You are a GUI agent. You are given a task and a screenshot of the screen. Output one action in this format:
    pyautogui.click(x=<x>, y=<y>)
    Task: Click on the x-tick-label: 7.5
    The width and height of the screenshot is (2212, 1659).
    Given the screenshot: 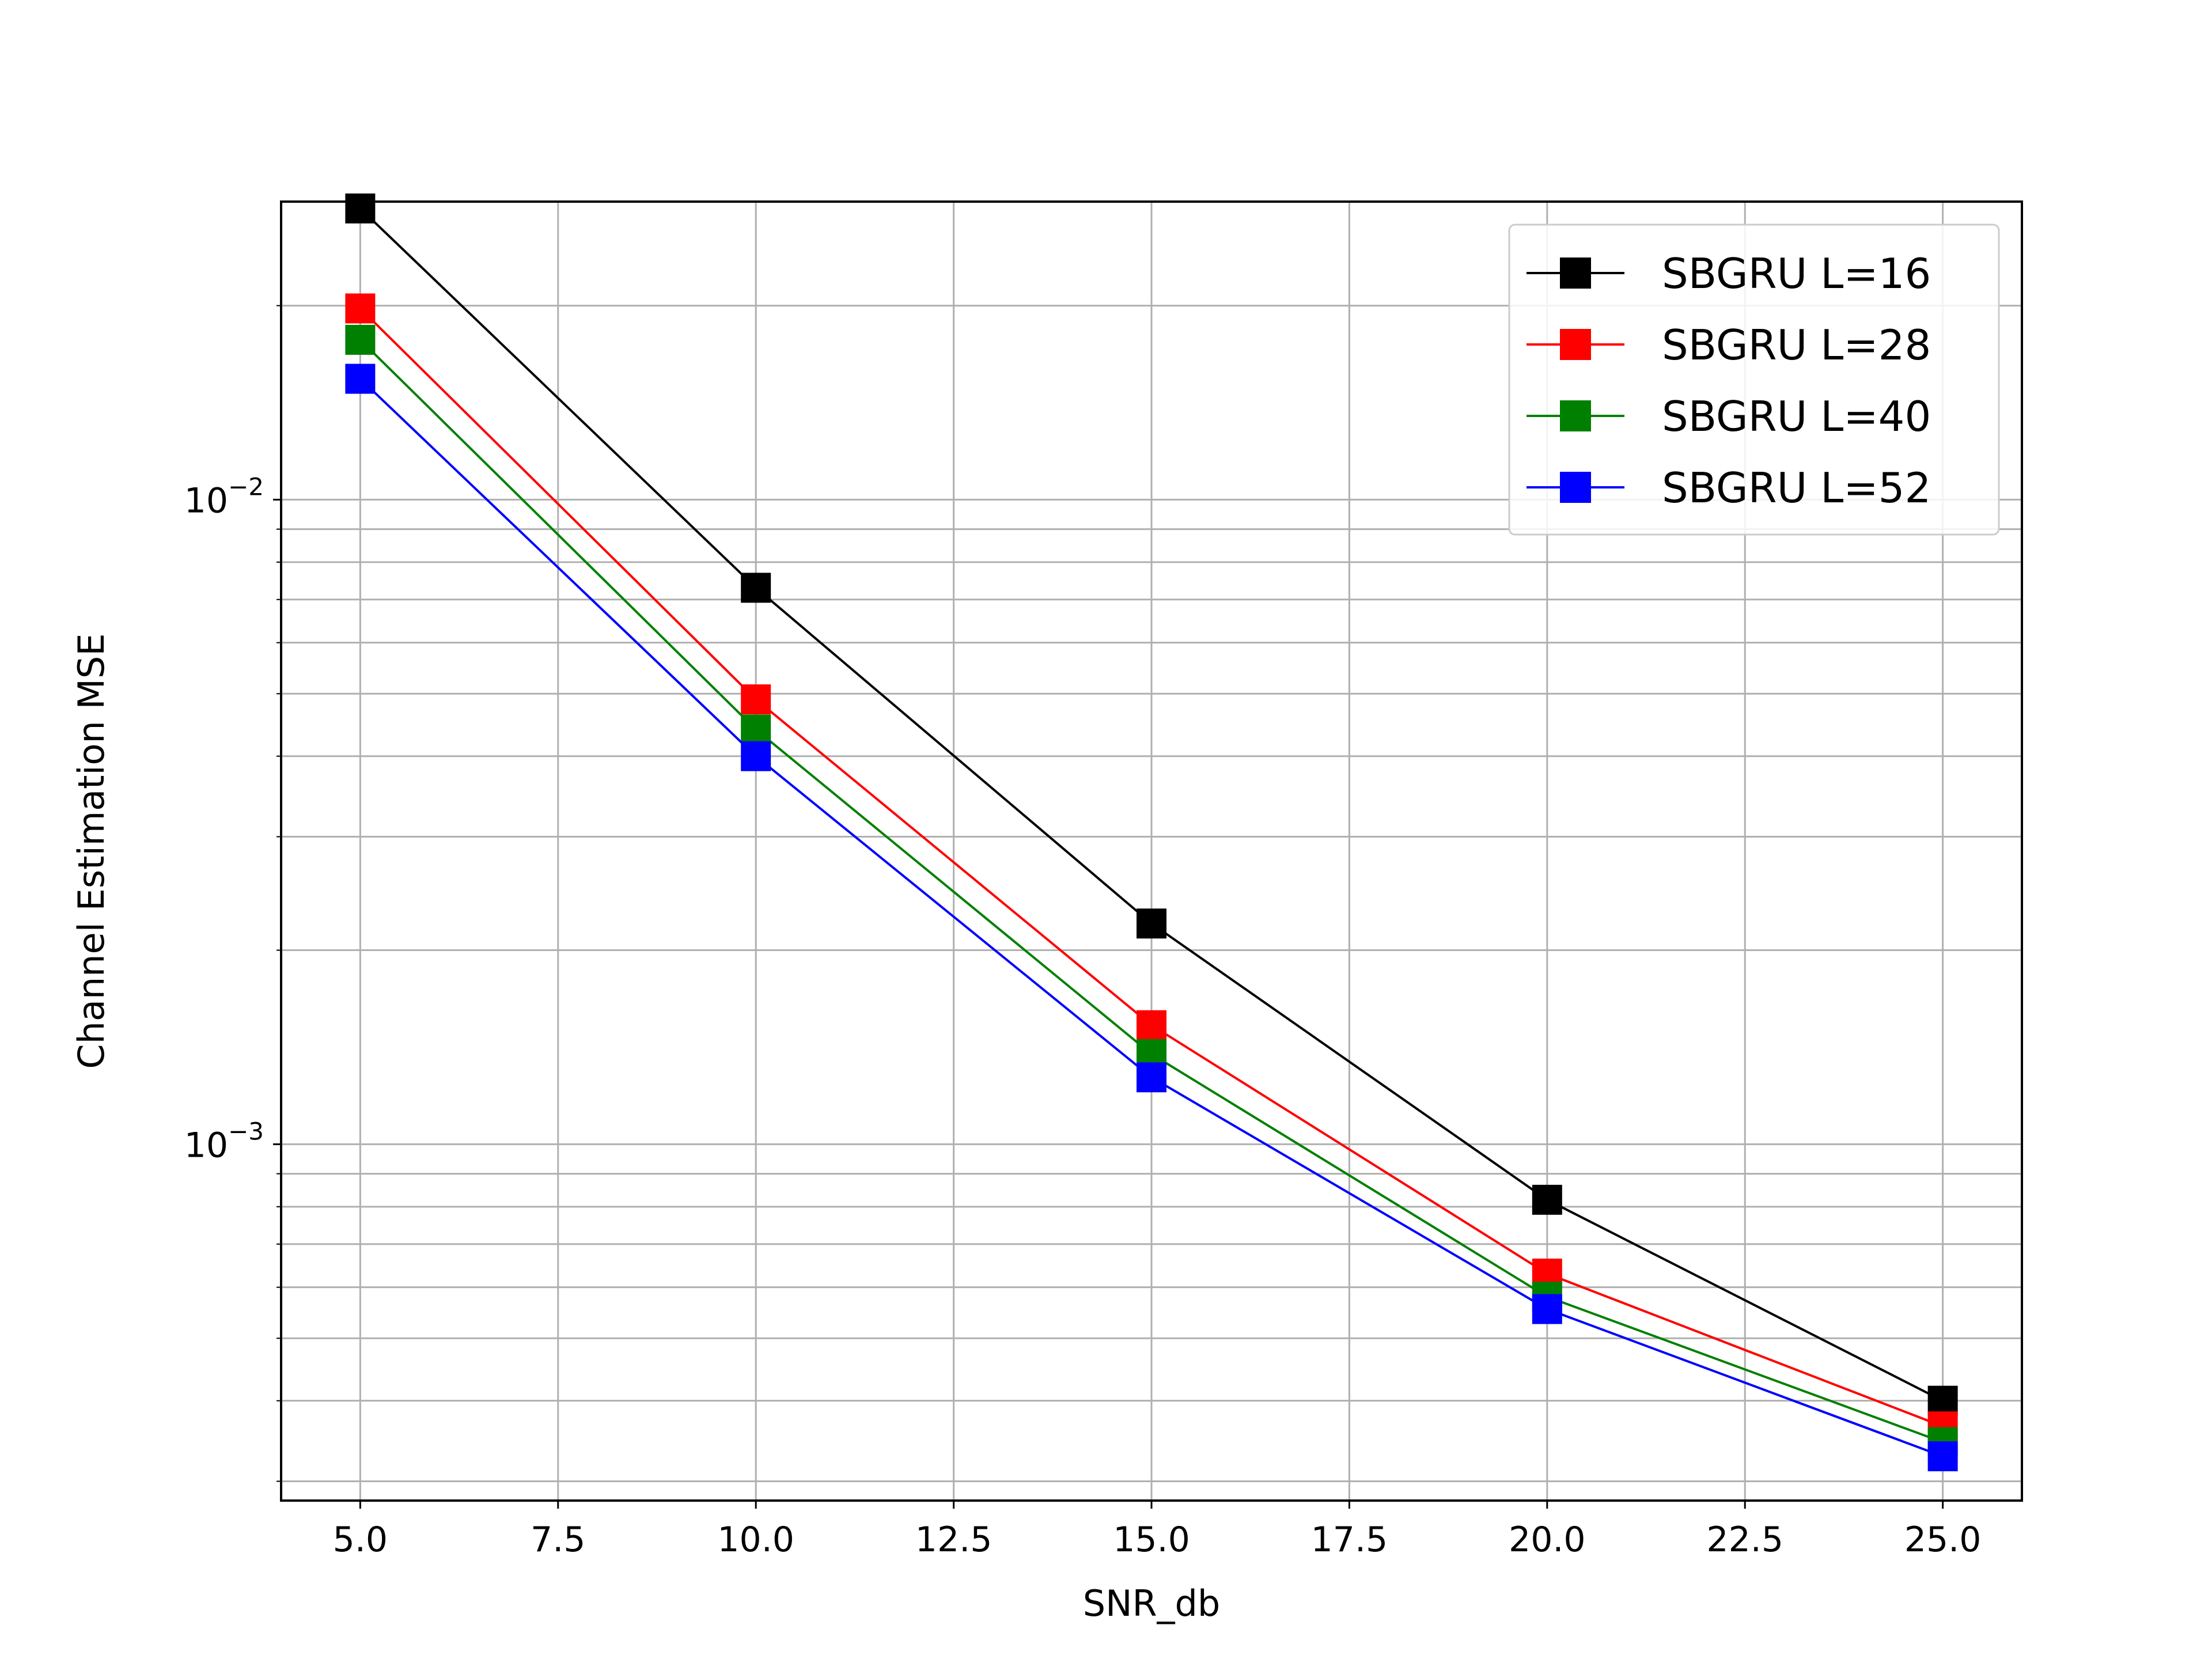 What is the action you would take?
    pyautogui.click(x=558, y=1540)
    